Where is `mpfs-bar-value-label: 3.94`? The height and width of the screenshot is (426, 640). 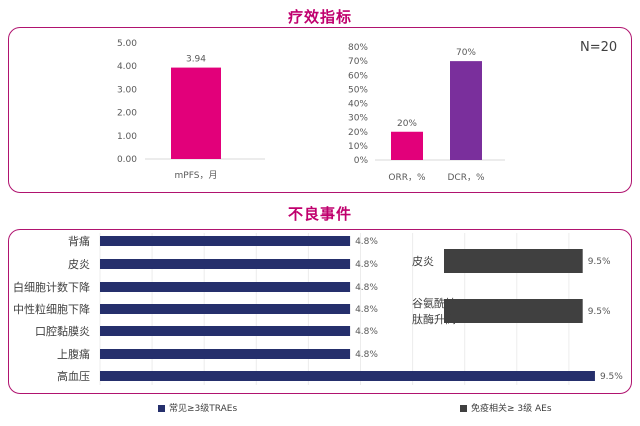
mpfs-bar-value-label: 3.94 is located at coordinates (196, 60).